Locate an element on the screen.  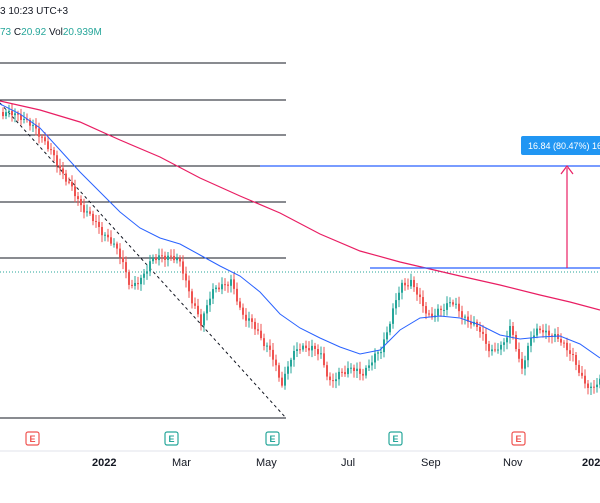
earnings-events: E E E E E is located at coordinates (275, 438).